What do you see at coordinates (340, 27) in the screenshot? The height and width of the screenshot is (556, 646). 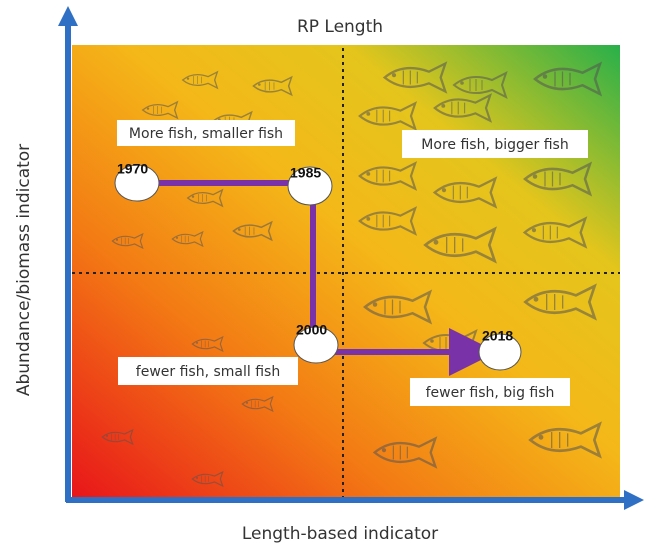 I see `title: RP Length` at bounding box center [340, 27].